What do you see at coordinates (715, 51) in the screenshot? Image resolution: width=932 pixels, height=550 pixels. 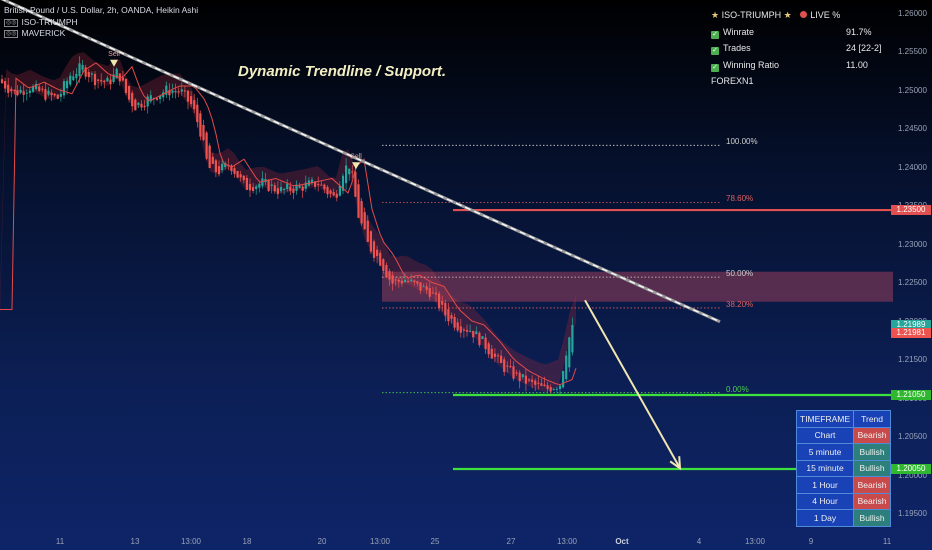 I see `check-icon: ✓` at bounding box center [715, 51].